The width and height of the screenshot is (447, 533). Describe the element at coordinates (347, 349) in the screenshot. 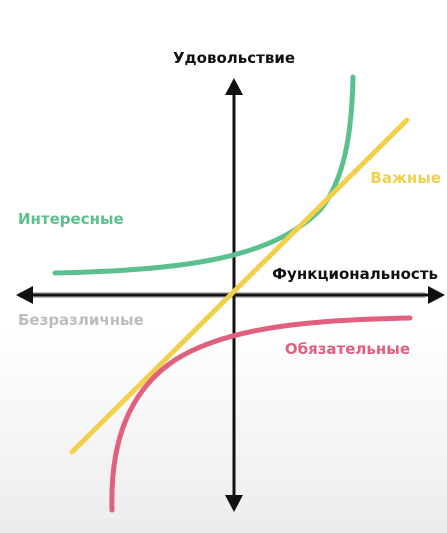

I see `label-must-be: Обязательные` at that location.